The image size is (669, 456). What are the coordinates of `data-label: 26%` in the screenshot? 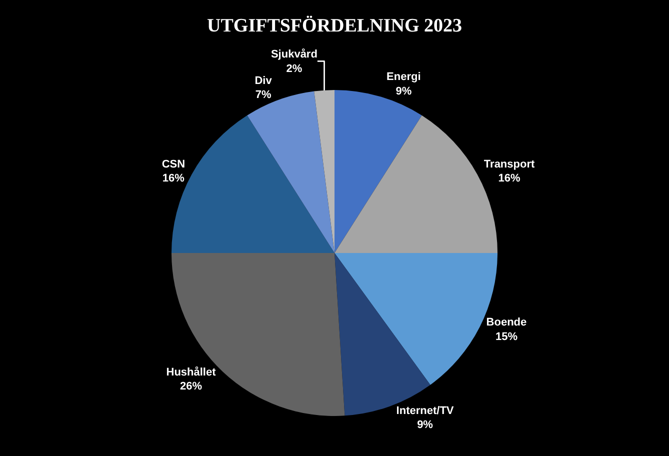 It's located at (191, 386).